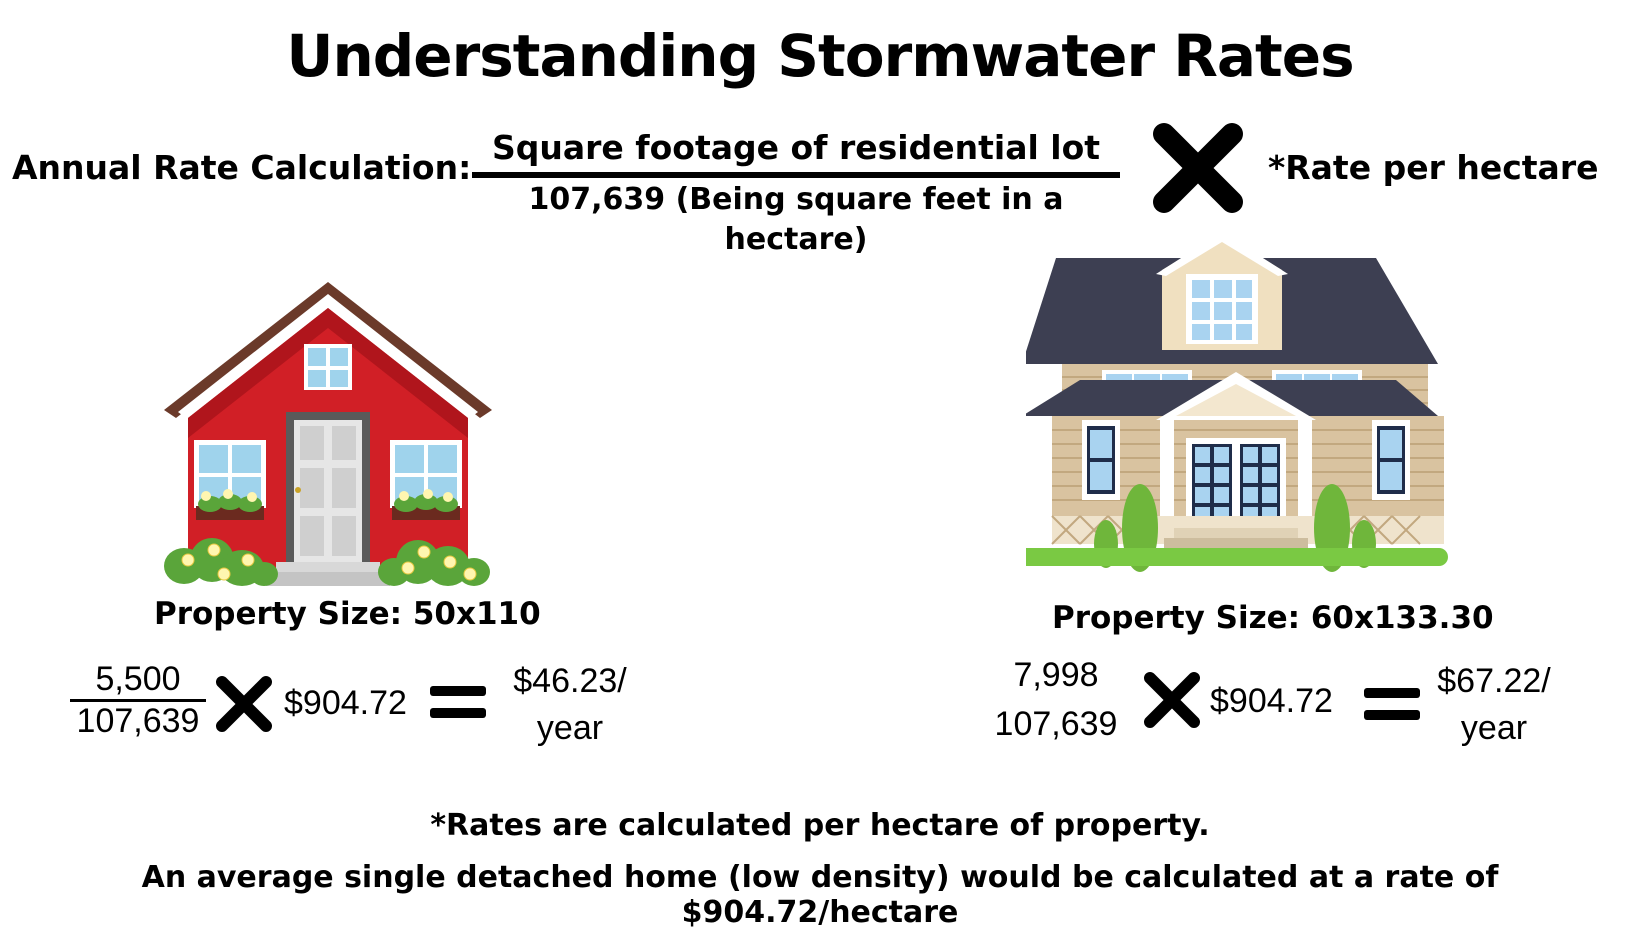 Image resolution: width=1640 pixels, height=930 pixels. I want to click on left-fraction: 5,500 107,639, so click(138, 700).